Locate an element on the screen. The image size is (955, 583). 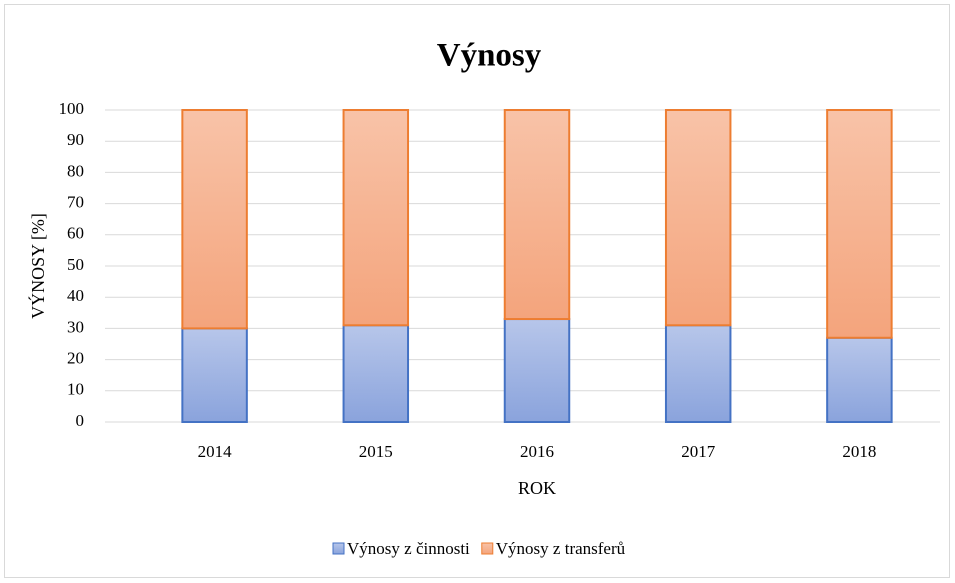
x-tick-label: 2014 is located at coordinates (215, 451).